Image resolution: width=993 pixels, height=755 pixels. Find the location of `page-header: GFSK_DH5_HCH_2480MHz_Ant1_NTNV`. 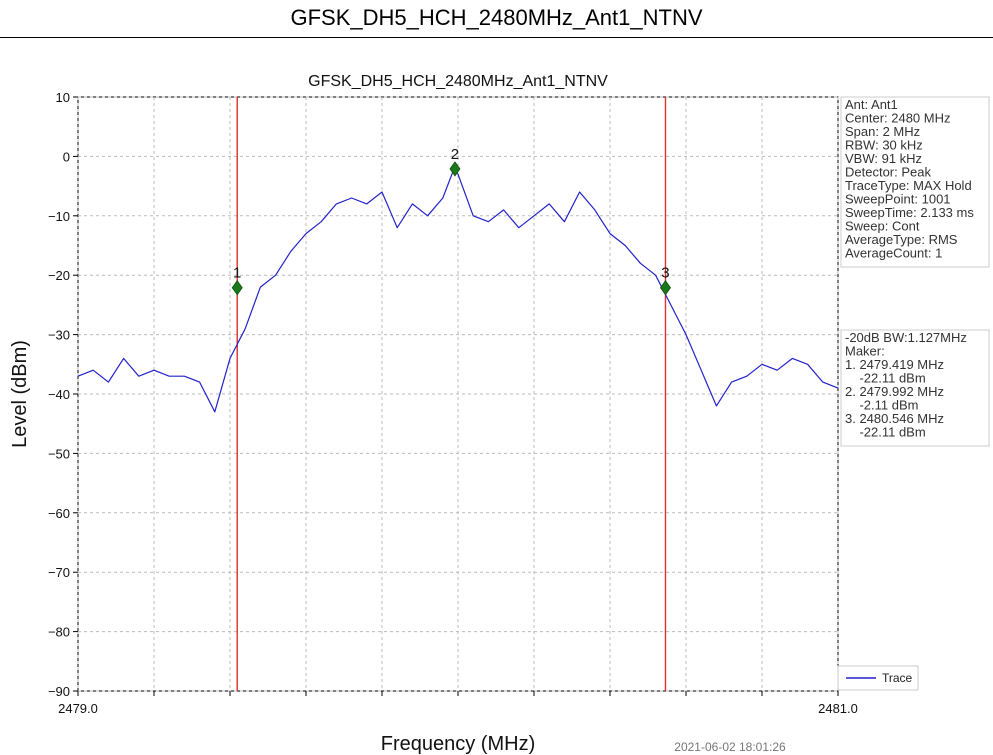

page-header: GFSK_DH5_HCH_2480MHz_Ant1_NTNV is located at coordinates (496, 19).